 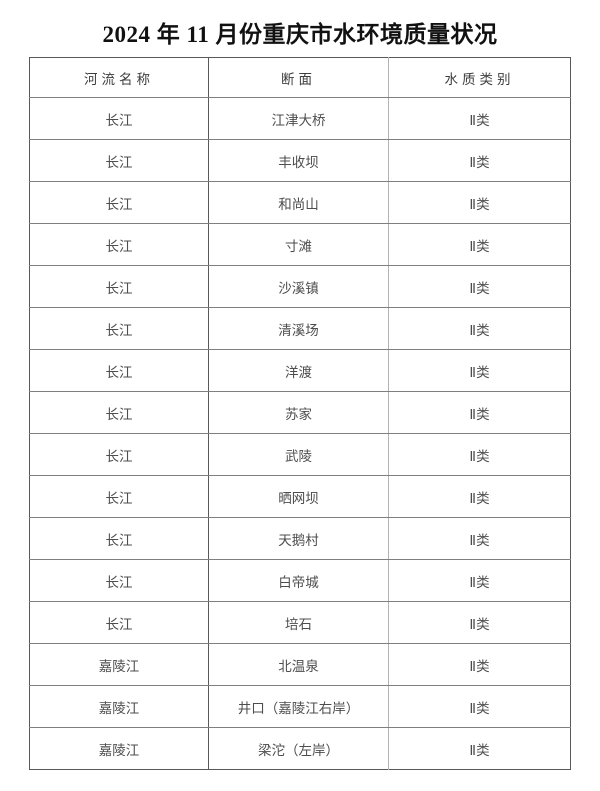 I want to click on table-row: 长江 沙溪镇 Ⅱ类, so click(x=300, y=286).